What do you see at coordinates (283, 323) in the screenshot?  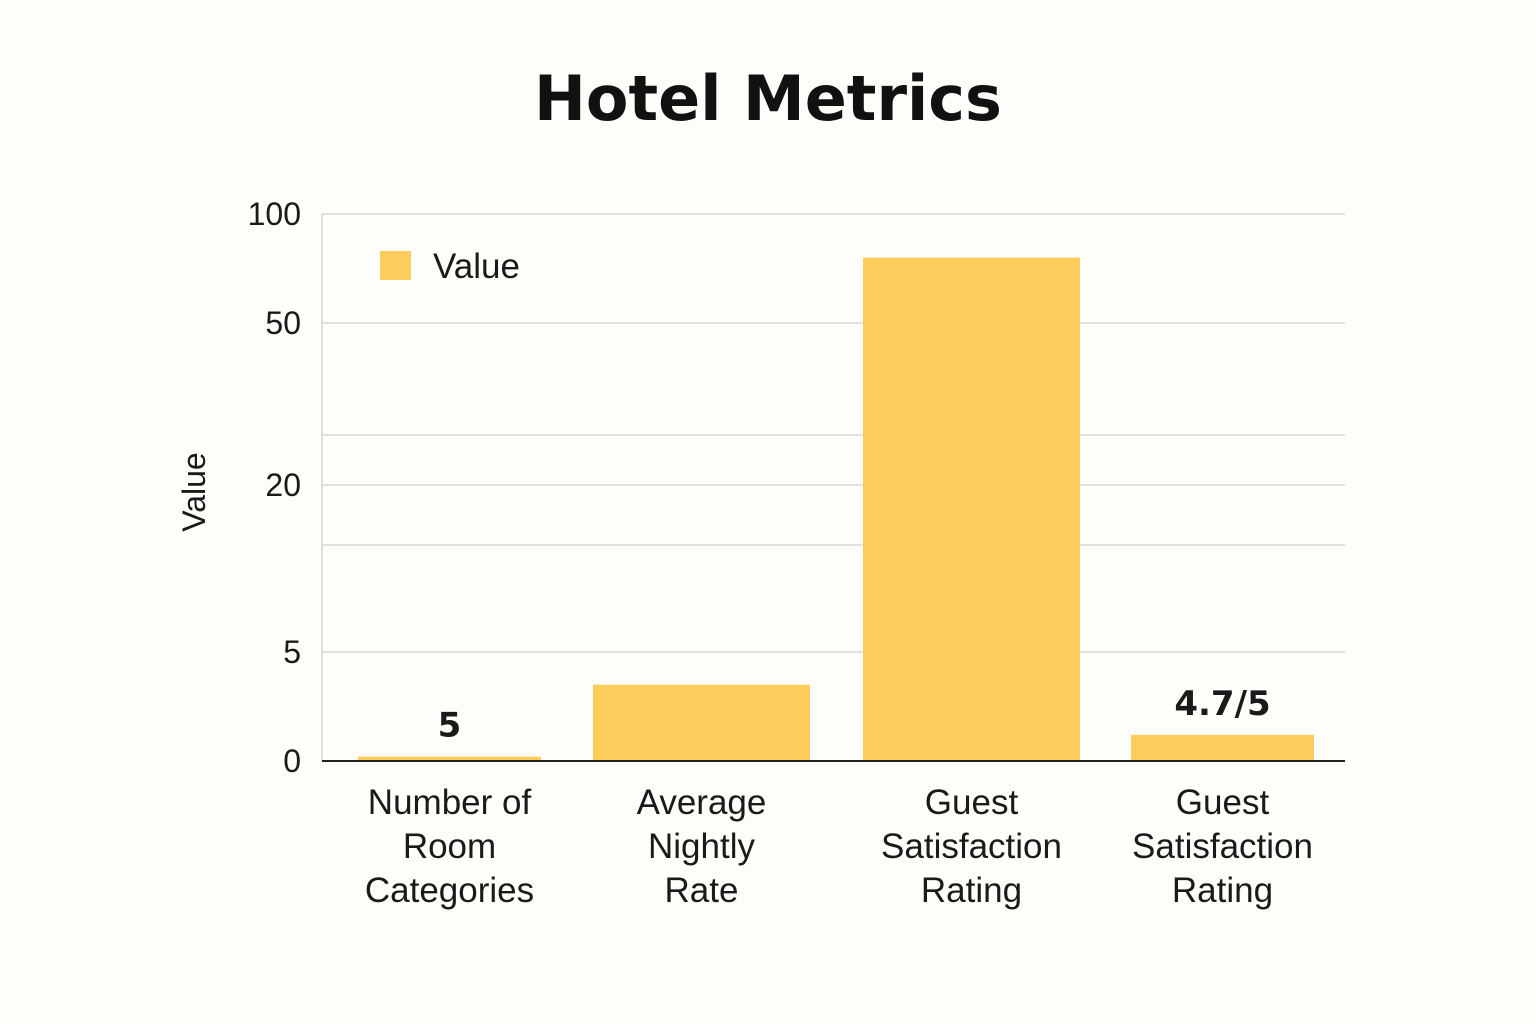 I see `y-tick-label: 50` at bounding box center [283, 323].